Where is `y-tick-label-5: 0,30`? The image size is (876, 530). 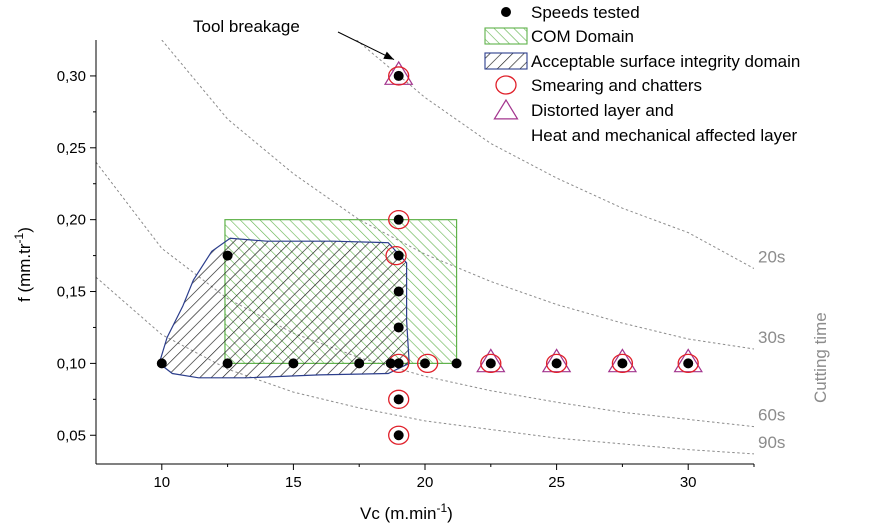
y-tick-label-5: 0,30 is located at coordinates (71, 76).